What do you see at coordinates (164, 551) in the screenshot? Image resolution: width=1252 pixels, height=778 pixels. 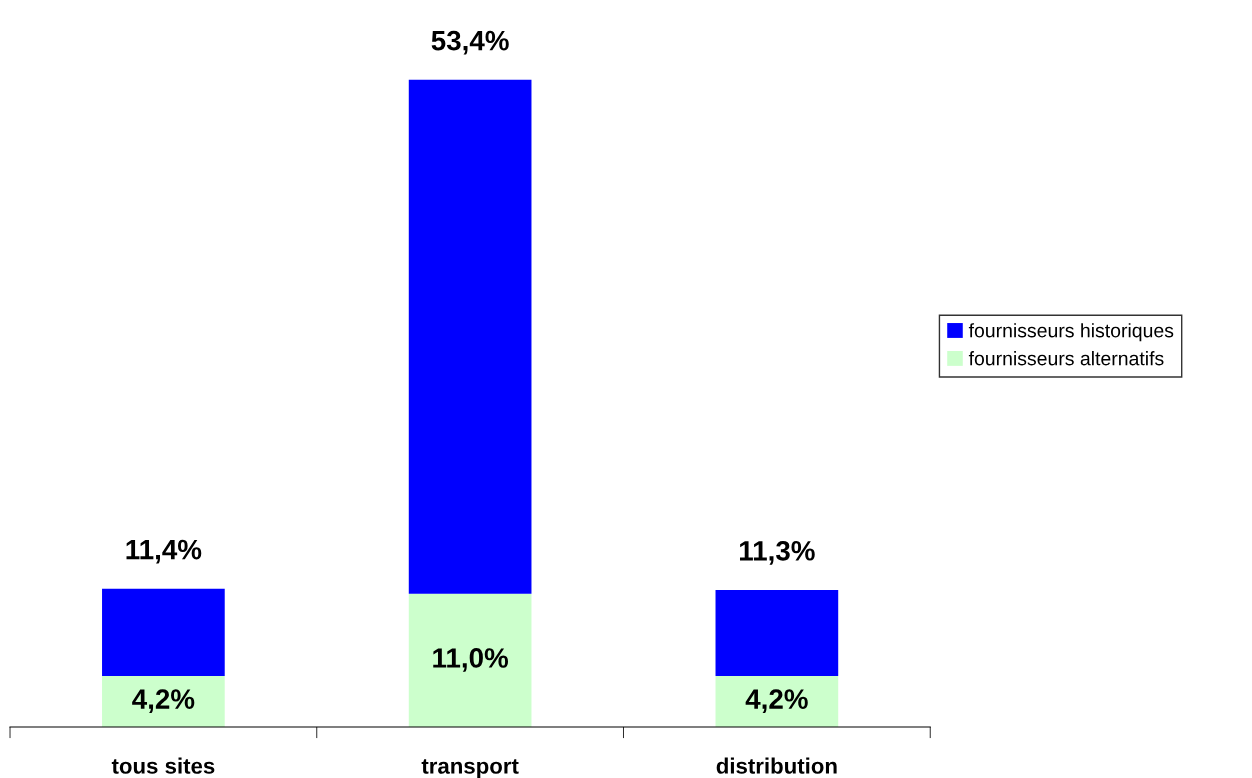 I see `total-label: 11,4%` at bounding box center [164, 551].